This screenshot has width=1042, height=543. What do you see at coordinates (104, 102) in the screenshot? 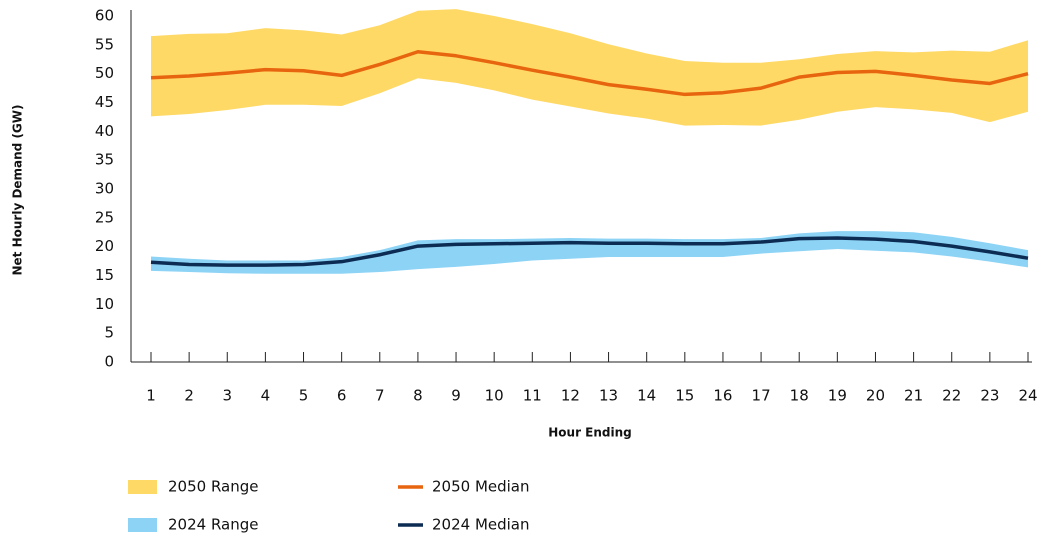
I see `y-tick-label: 45` at bounding box center [104, 102].